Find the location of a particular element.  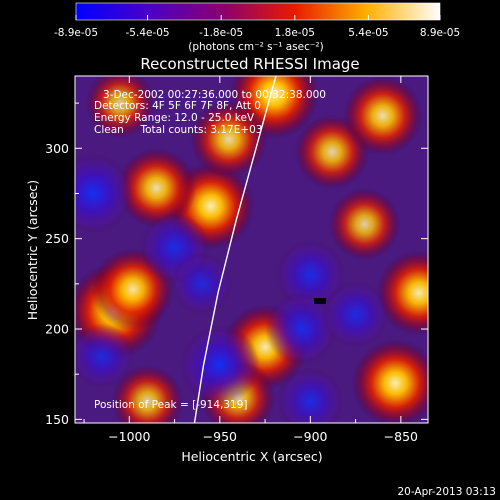

y-tick-label: 250 is located at coordinates (57, 238).